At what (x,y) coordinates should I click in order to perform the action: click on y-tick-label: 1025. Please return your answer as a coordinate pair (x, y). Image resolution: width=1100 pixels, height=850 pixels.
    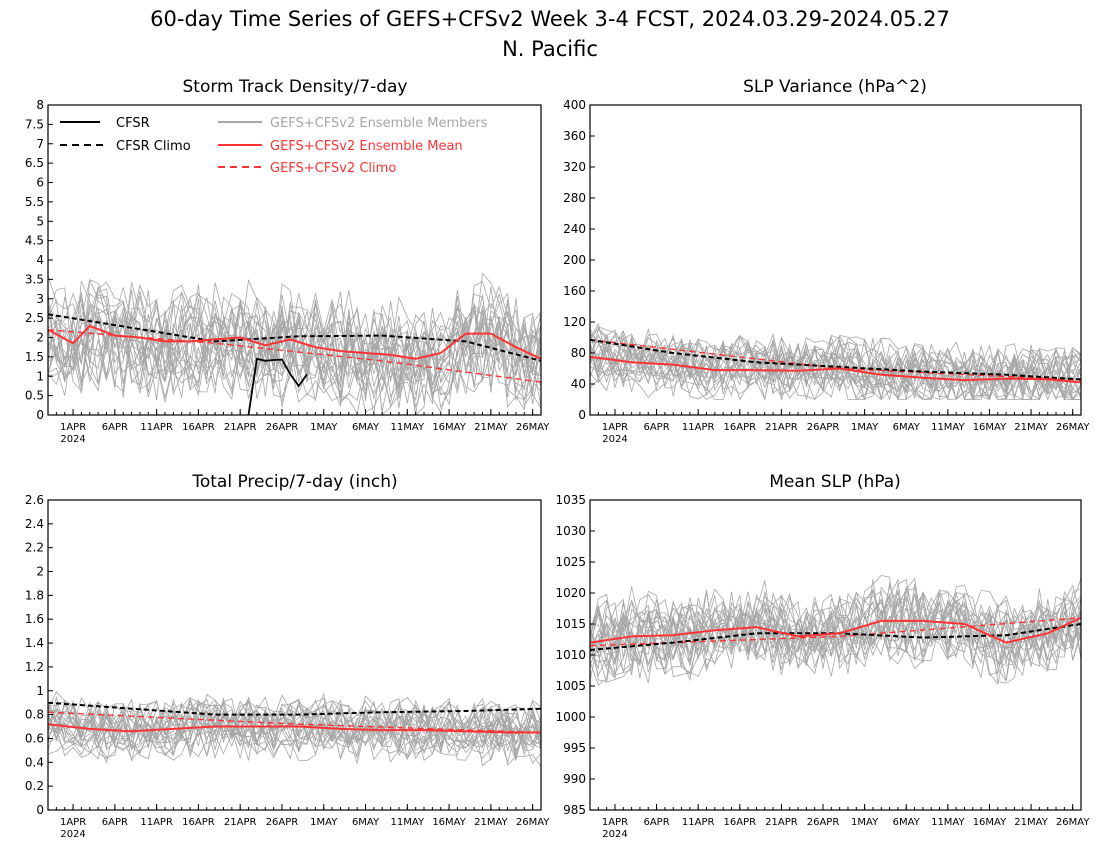
    Looking at the image, I should click on (570, 562).